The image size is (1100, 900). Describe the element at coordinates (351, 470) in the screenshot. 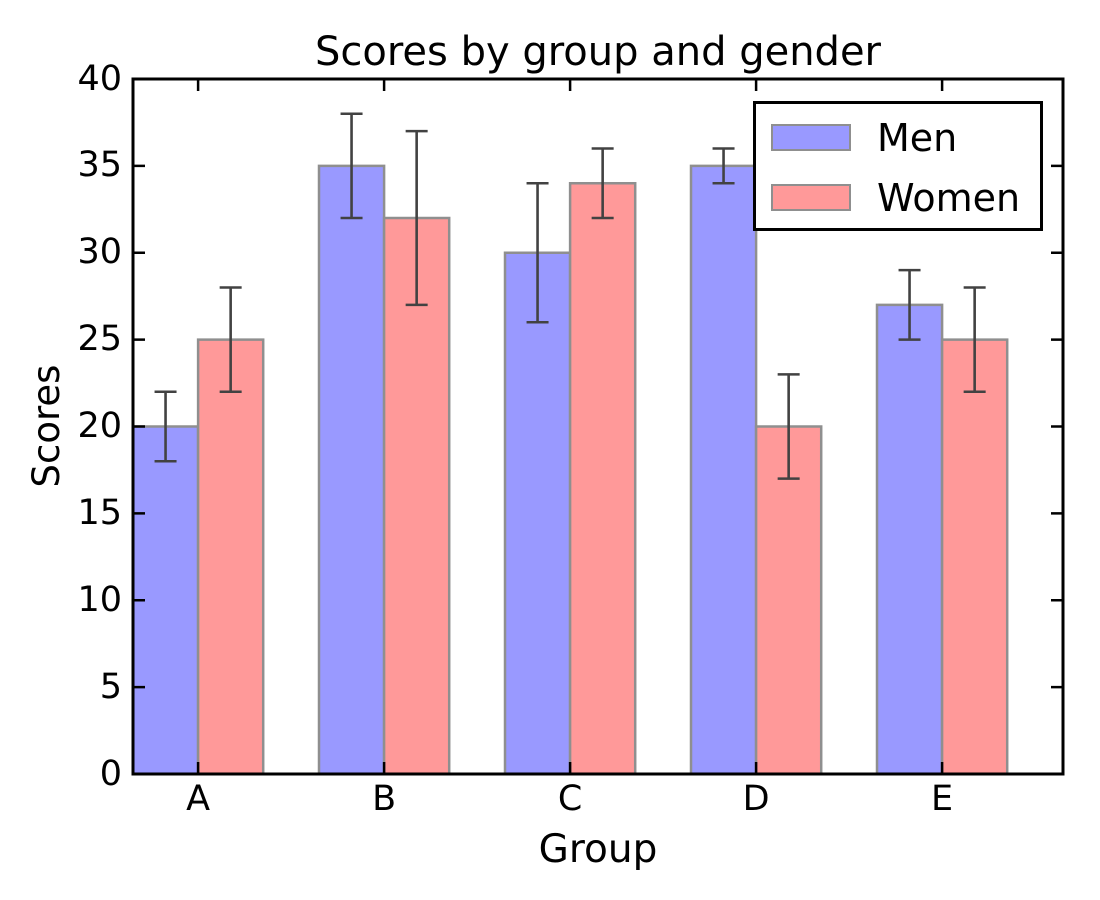

I see `bar-men-B` at that location.